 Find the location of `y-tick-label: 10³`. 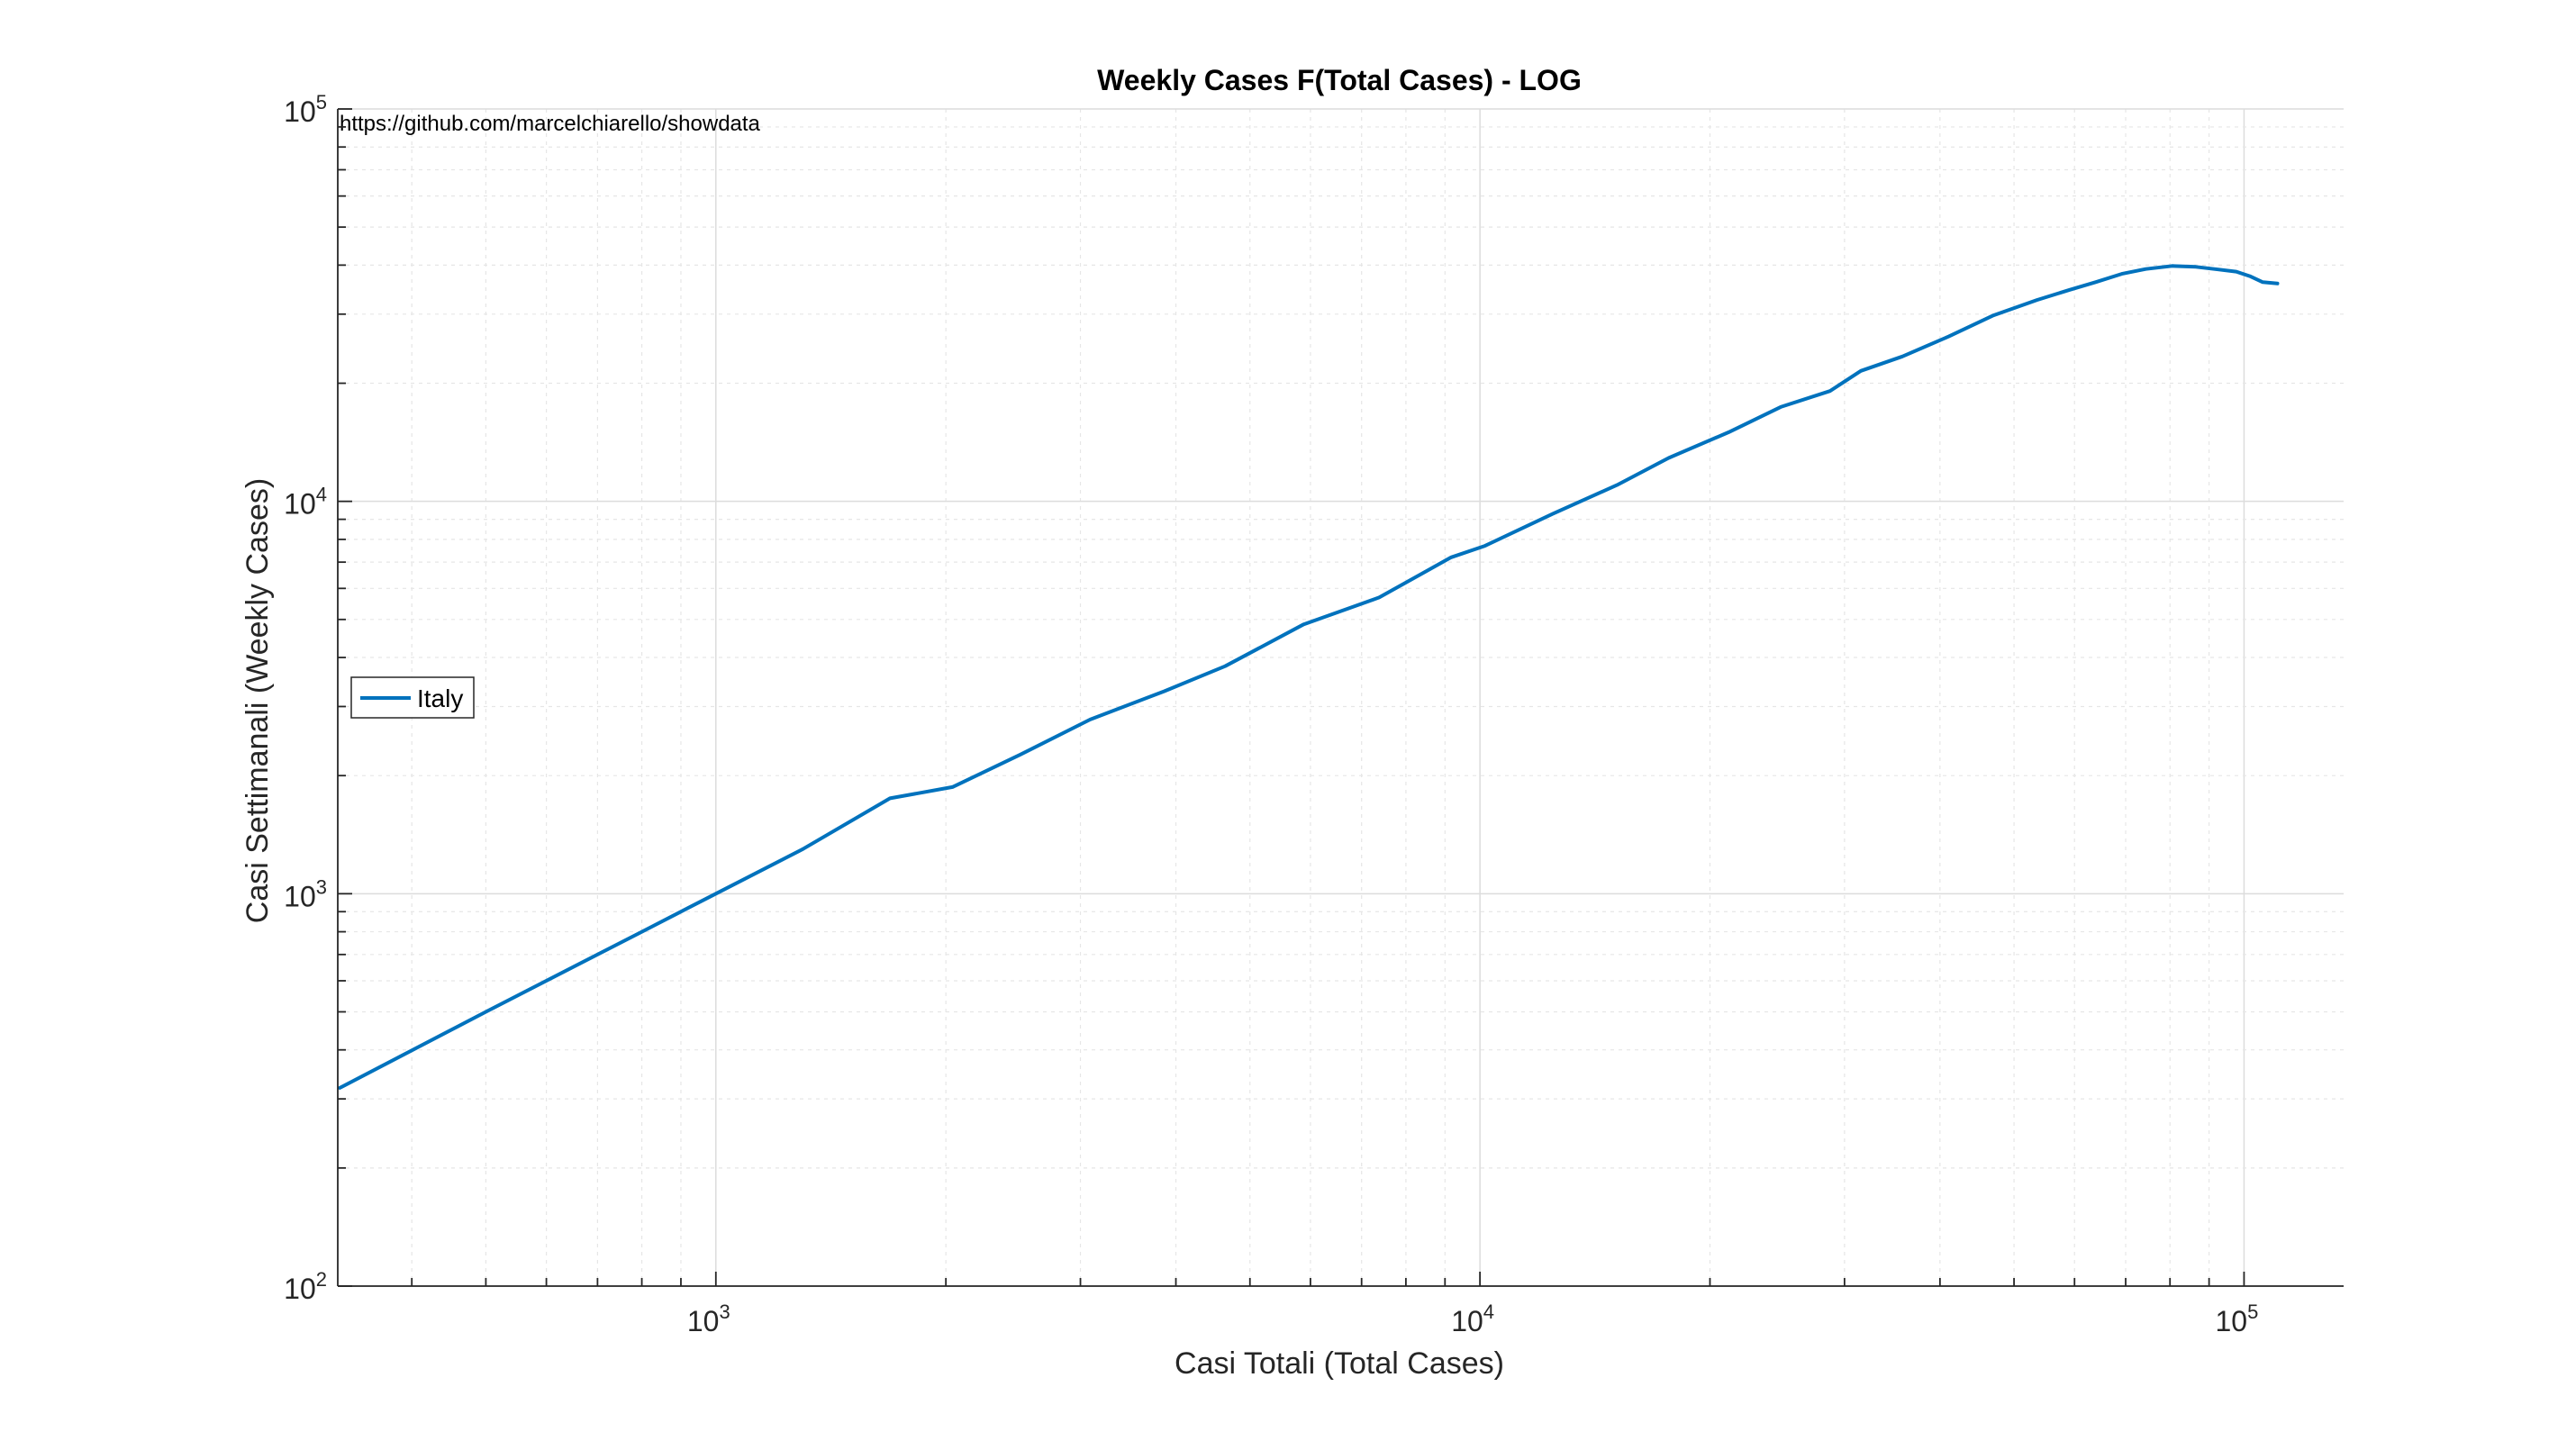

y-tick-label: 10³ is located at coordinates (306, 893).